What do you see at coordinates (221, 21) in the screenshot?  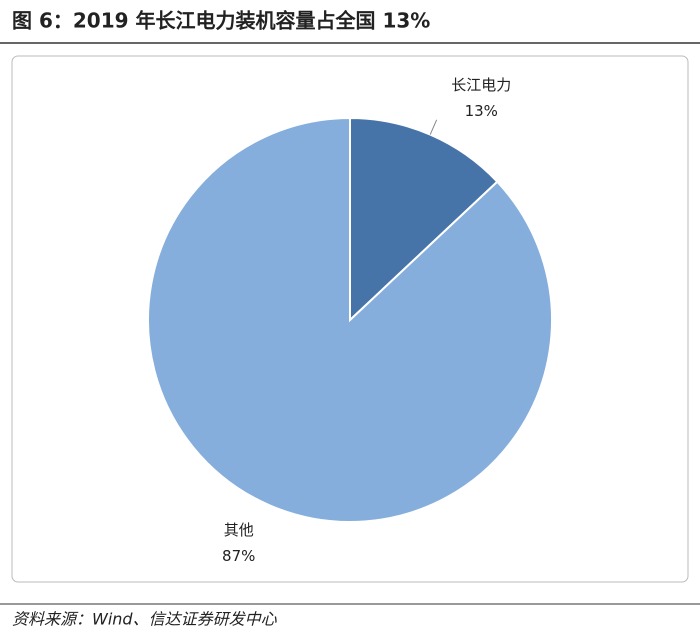 I see `chart-title: 图 6：2019 年长江电力装机容量占全国 13%` at bounding box center [221, 21].